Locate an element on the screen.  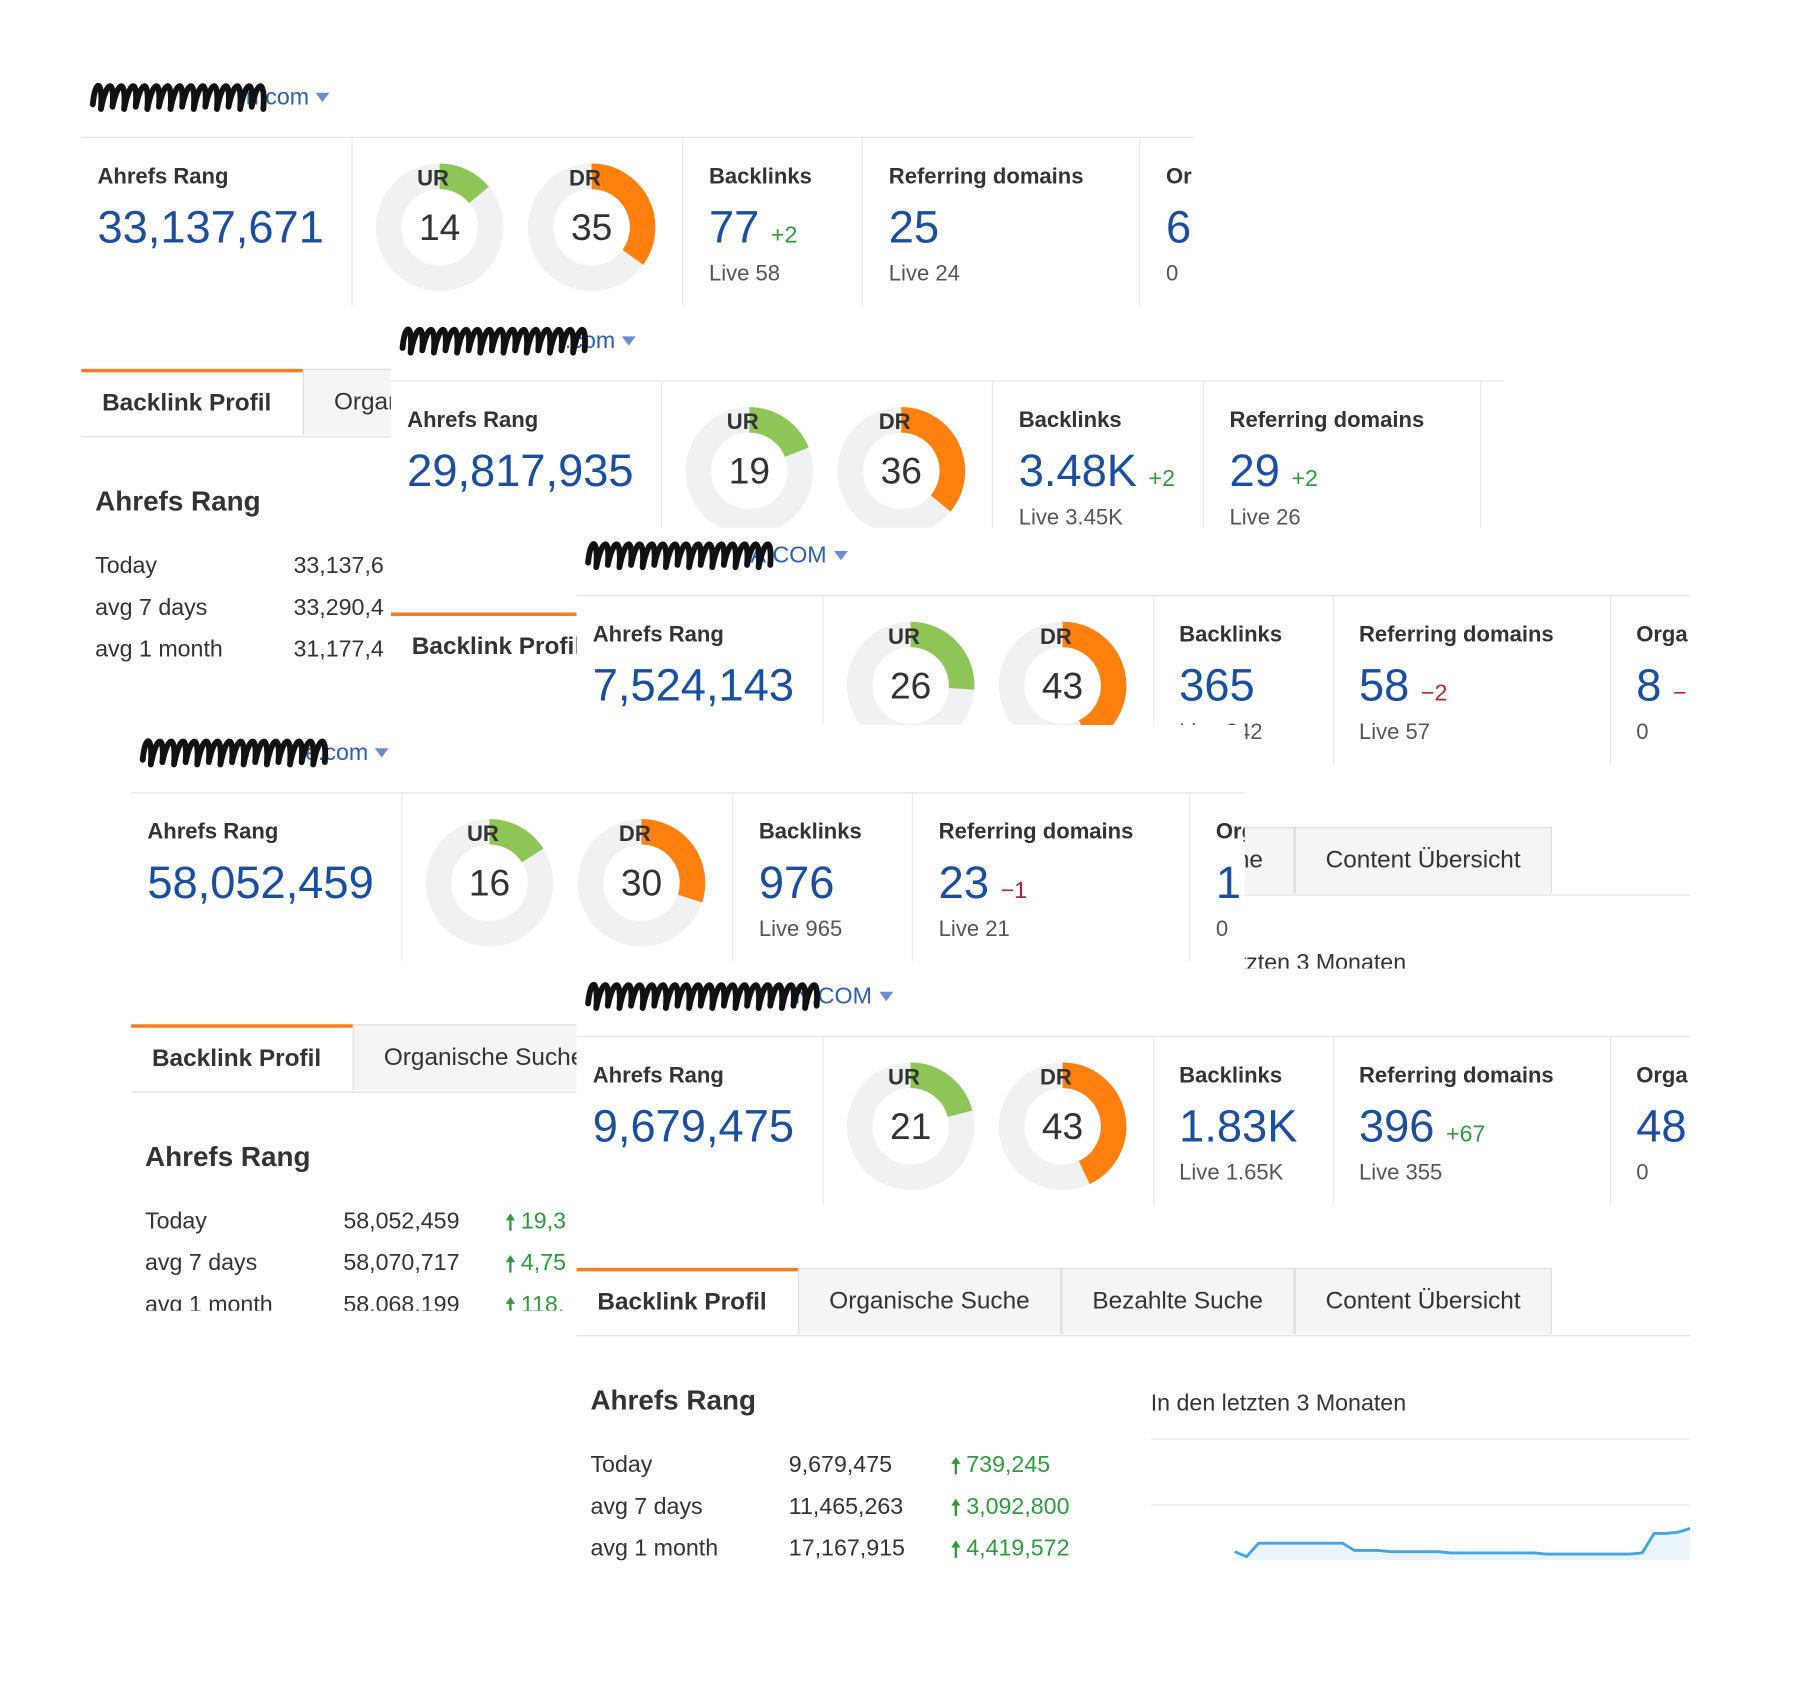
rank-chart is located at coordinates (1420, 1499).